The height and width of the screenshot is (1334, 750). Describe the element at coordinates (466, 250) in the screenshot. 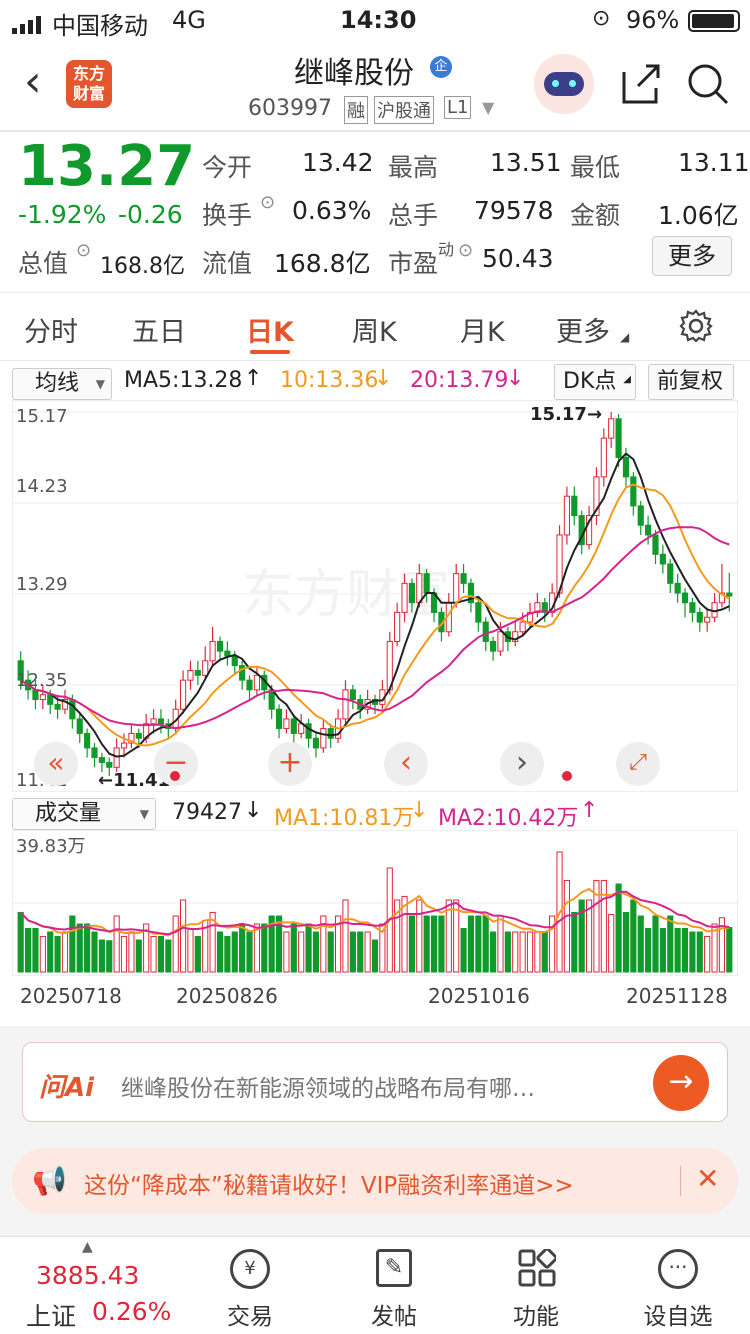

I see `pe-info-icon: ⊙` at that location.